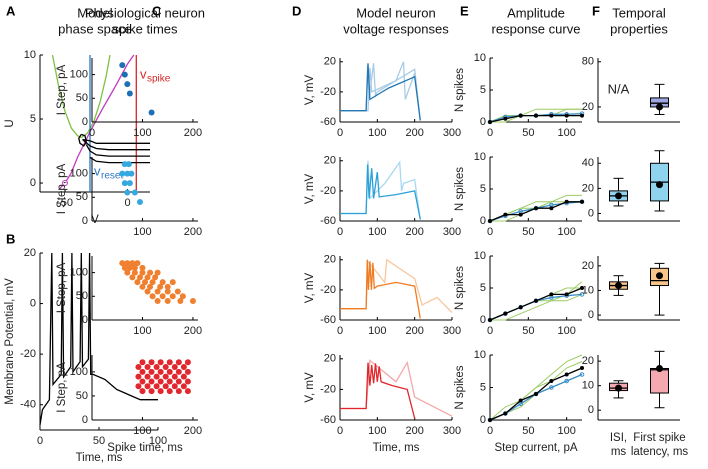  I want to click on y-tick-label: 10, so click(588, 290).